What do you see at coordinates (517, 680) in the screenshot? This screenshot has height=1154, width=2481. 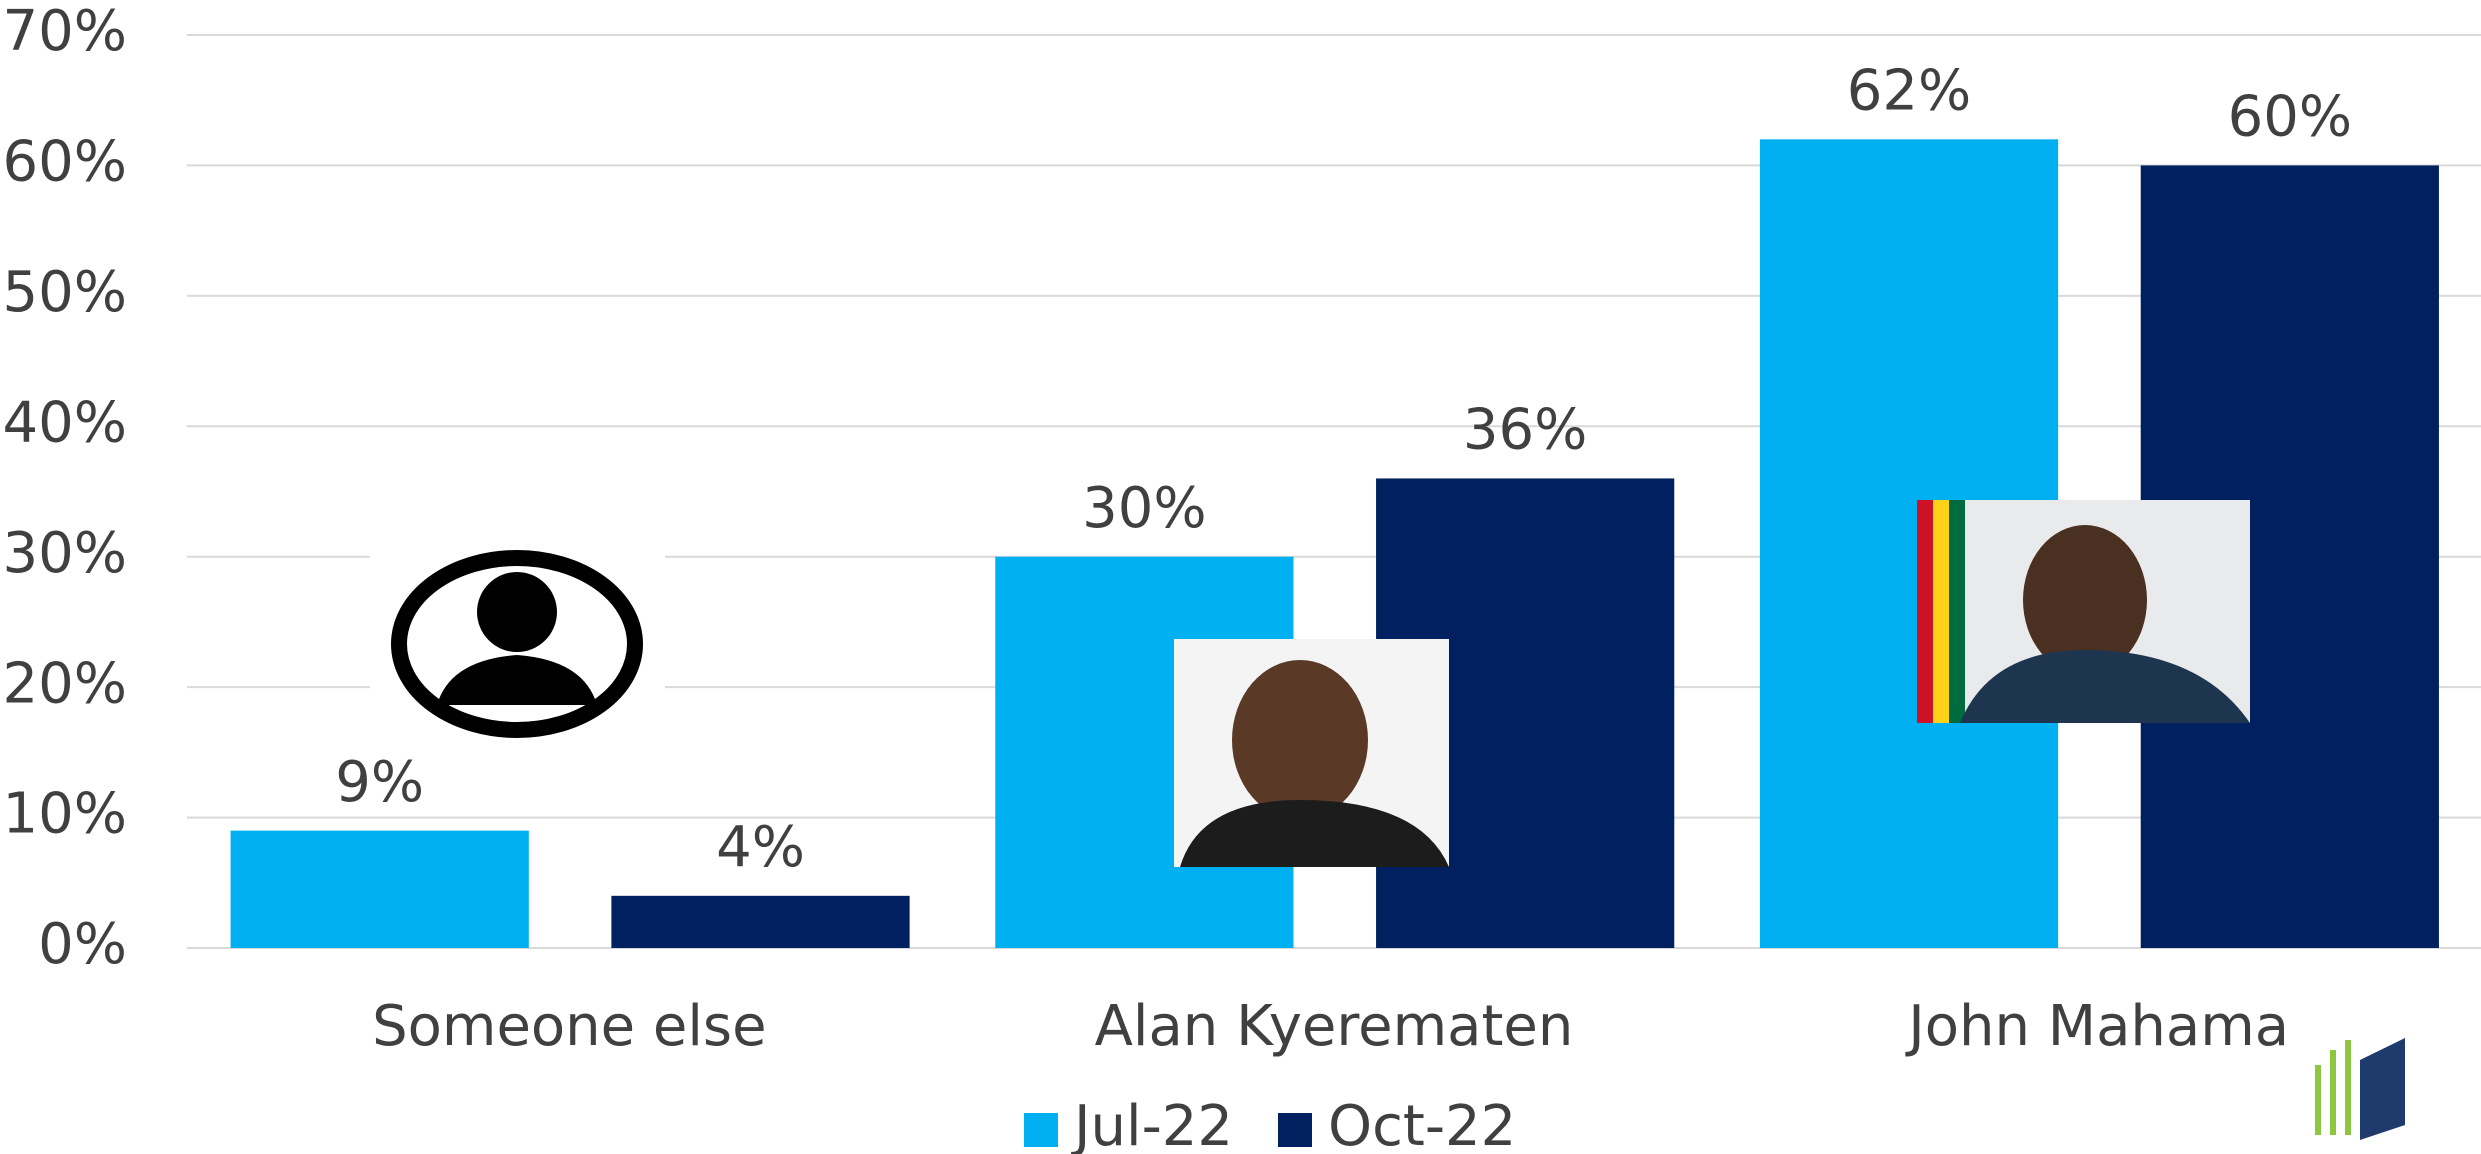 I see `person-icon-body` at bounding box center [517, 680].